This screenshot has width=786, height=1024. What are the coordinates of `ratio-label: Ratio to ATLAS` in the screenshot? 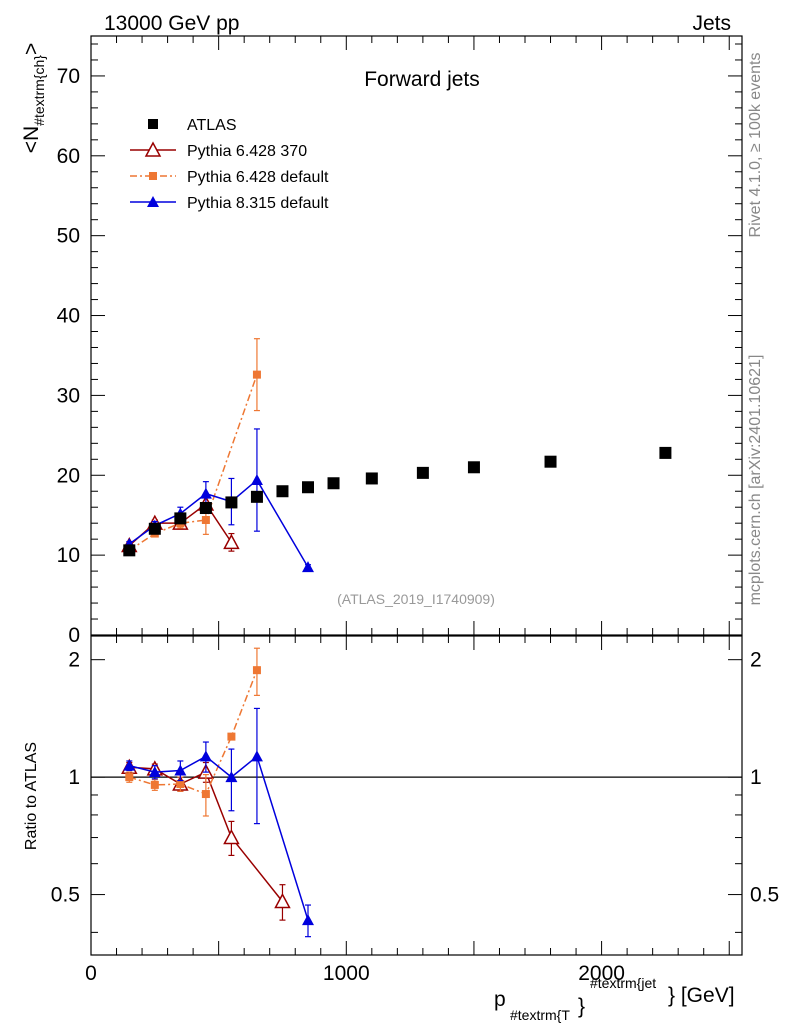 It's located at (31, 796).